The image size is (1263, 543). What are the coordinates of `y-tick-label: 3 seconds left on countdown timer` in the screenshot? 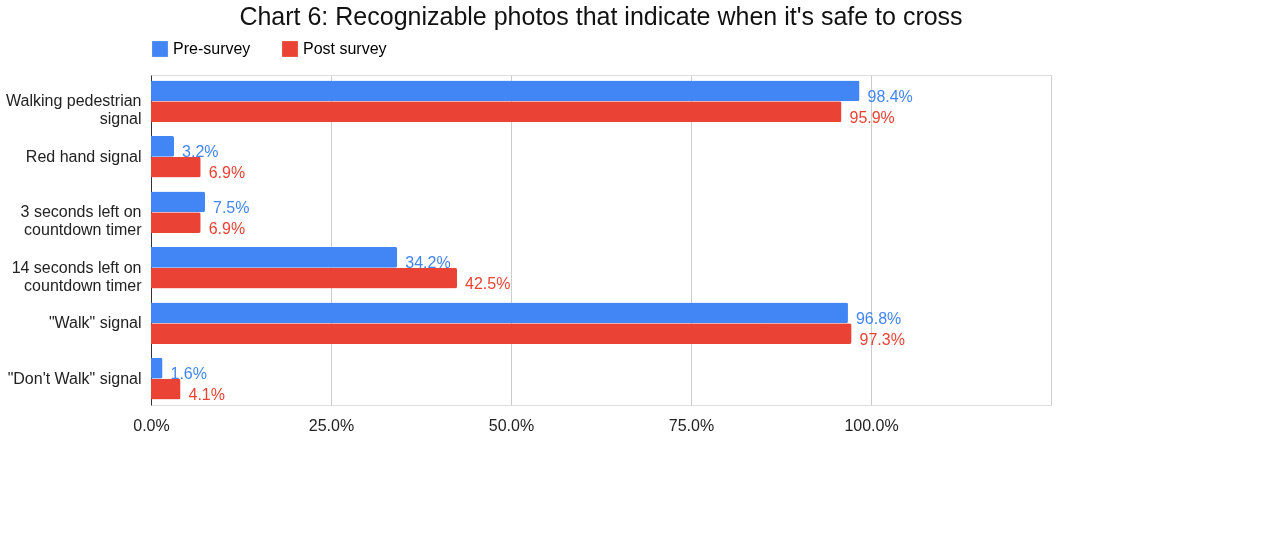 It's located at (81, 221).